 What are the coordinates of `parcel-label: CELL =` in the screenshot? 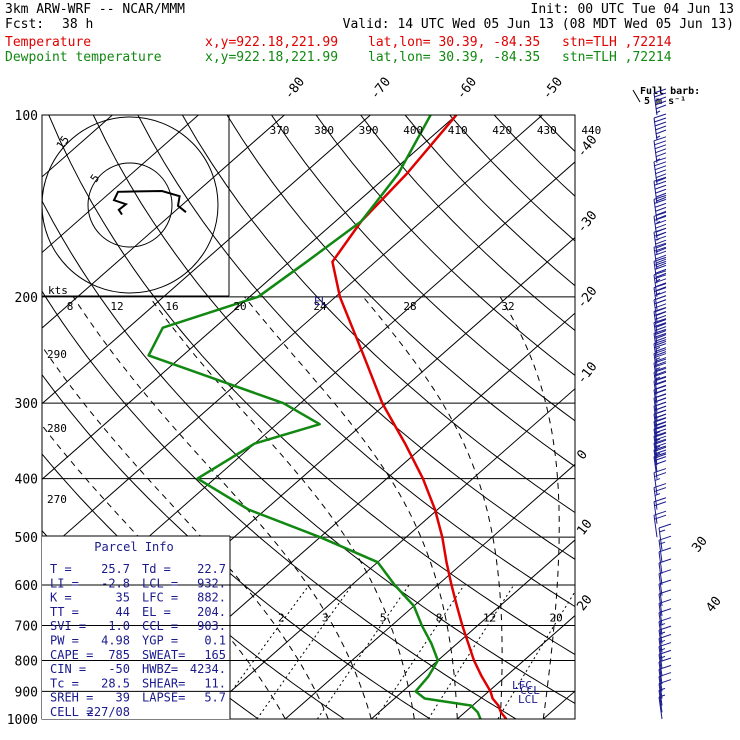 It's located at (71, 712).